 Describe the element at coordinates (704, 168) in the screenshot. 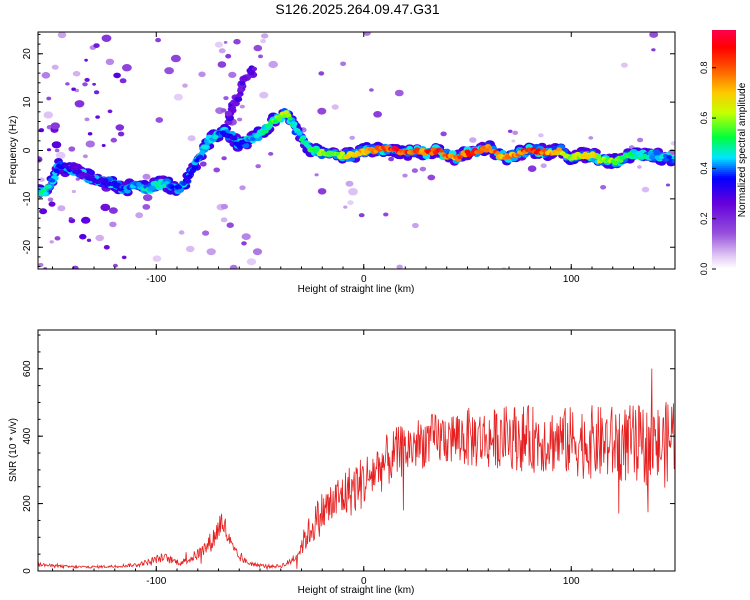

I see `colorbar-tick-label: 0.4` at that location.